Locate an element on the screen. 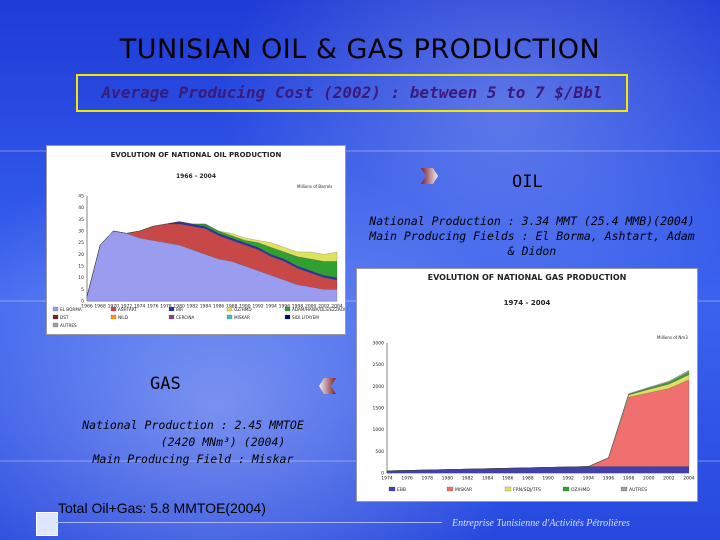 The width and height of the screenshot is (720, 540). gas-chart-title: EVOLUTION OF NATIONAL GAS PRODUCTION is located at coordinates (527, 277).